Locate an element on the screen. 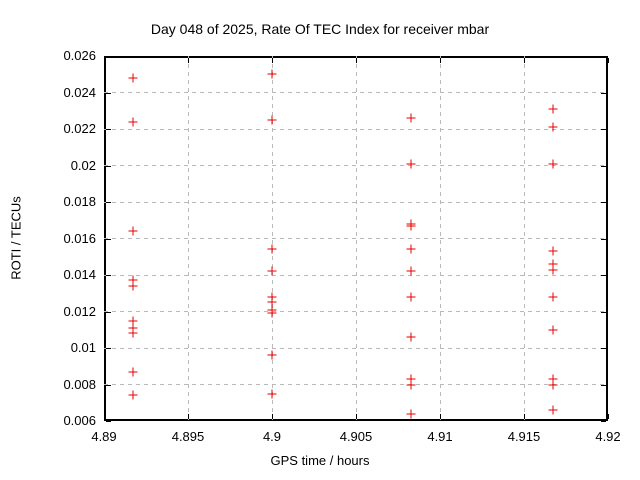 This screenshot has height=480, width=640. x-tick-label: 4.9 is located at coordinates (272, 436).